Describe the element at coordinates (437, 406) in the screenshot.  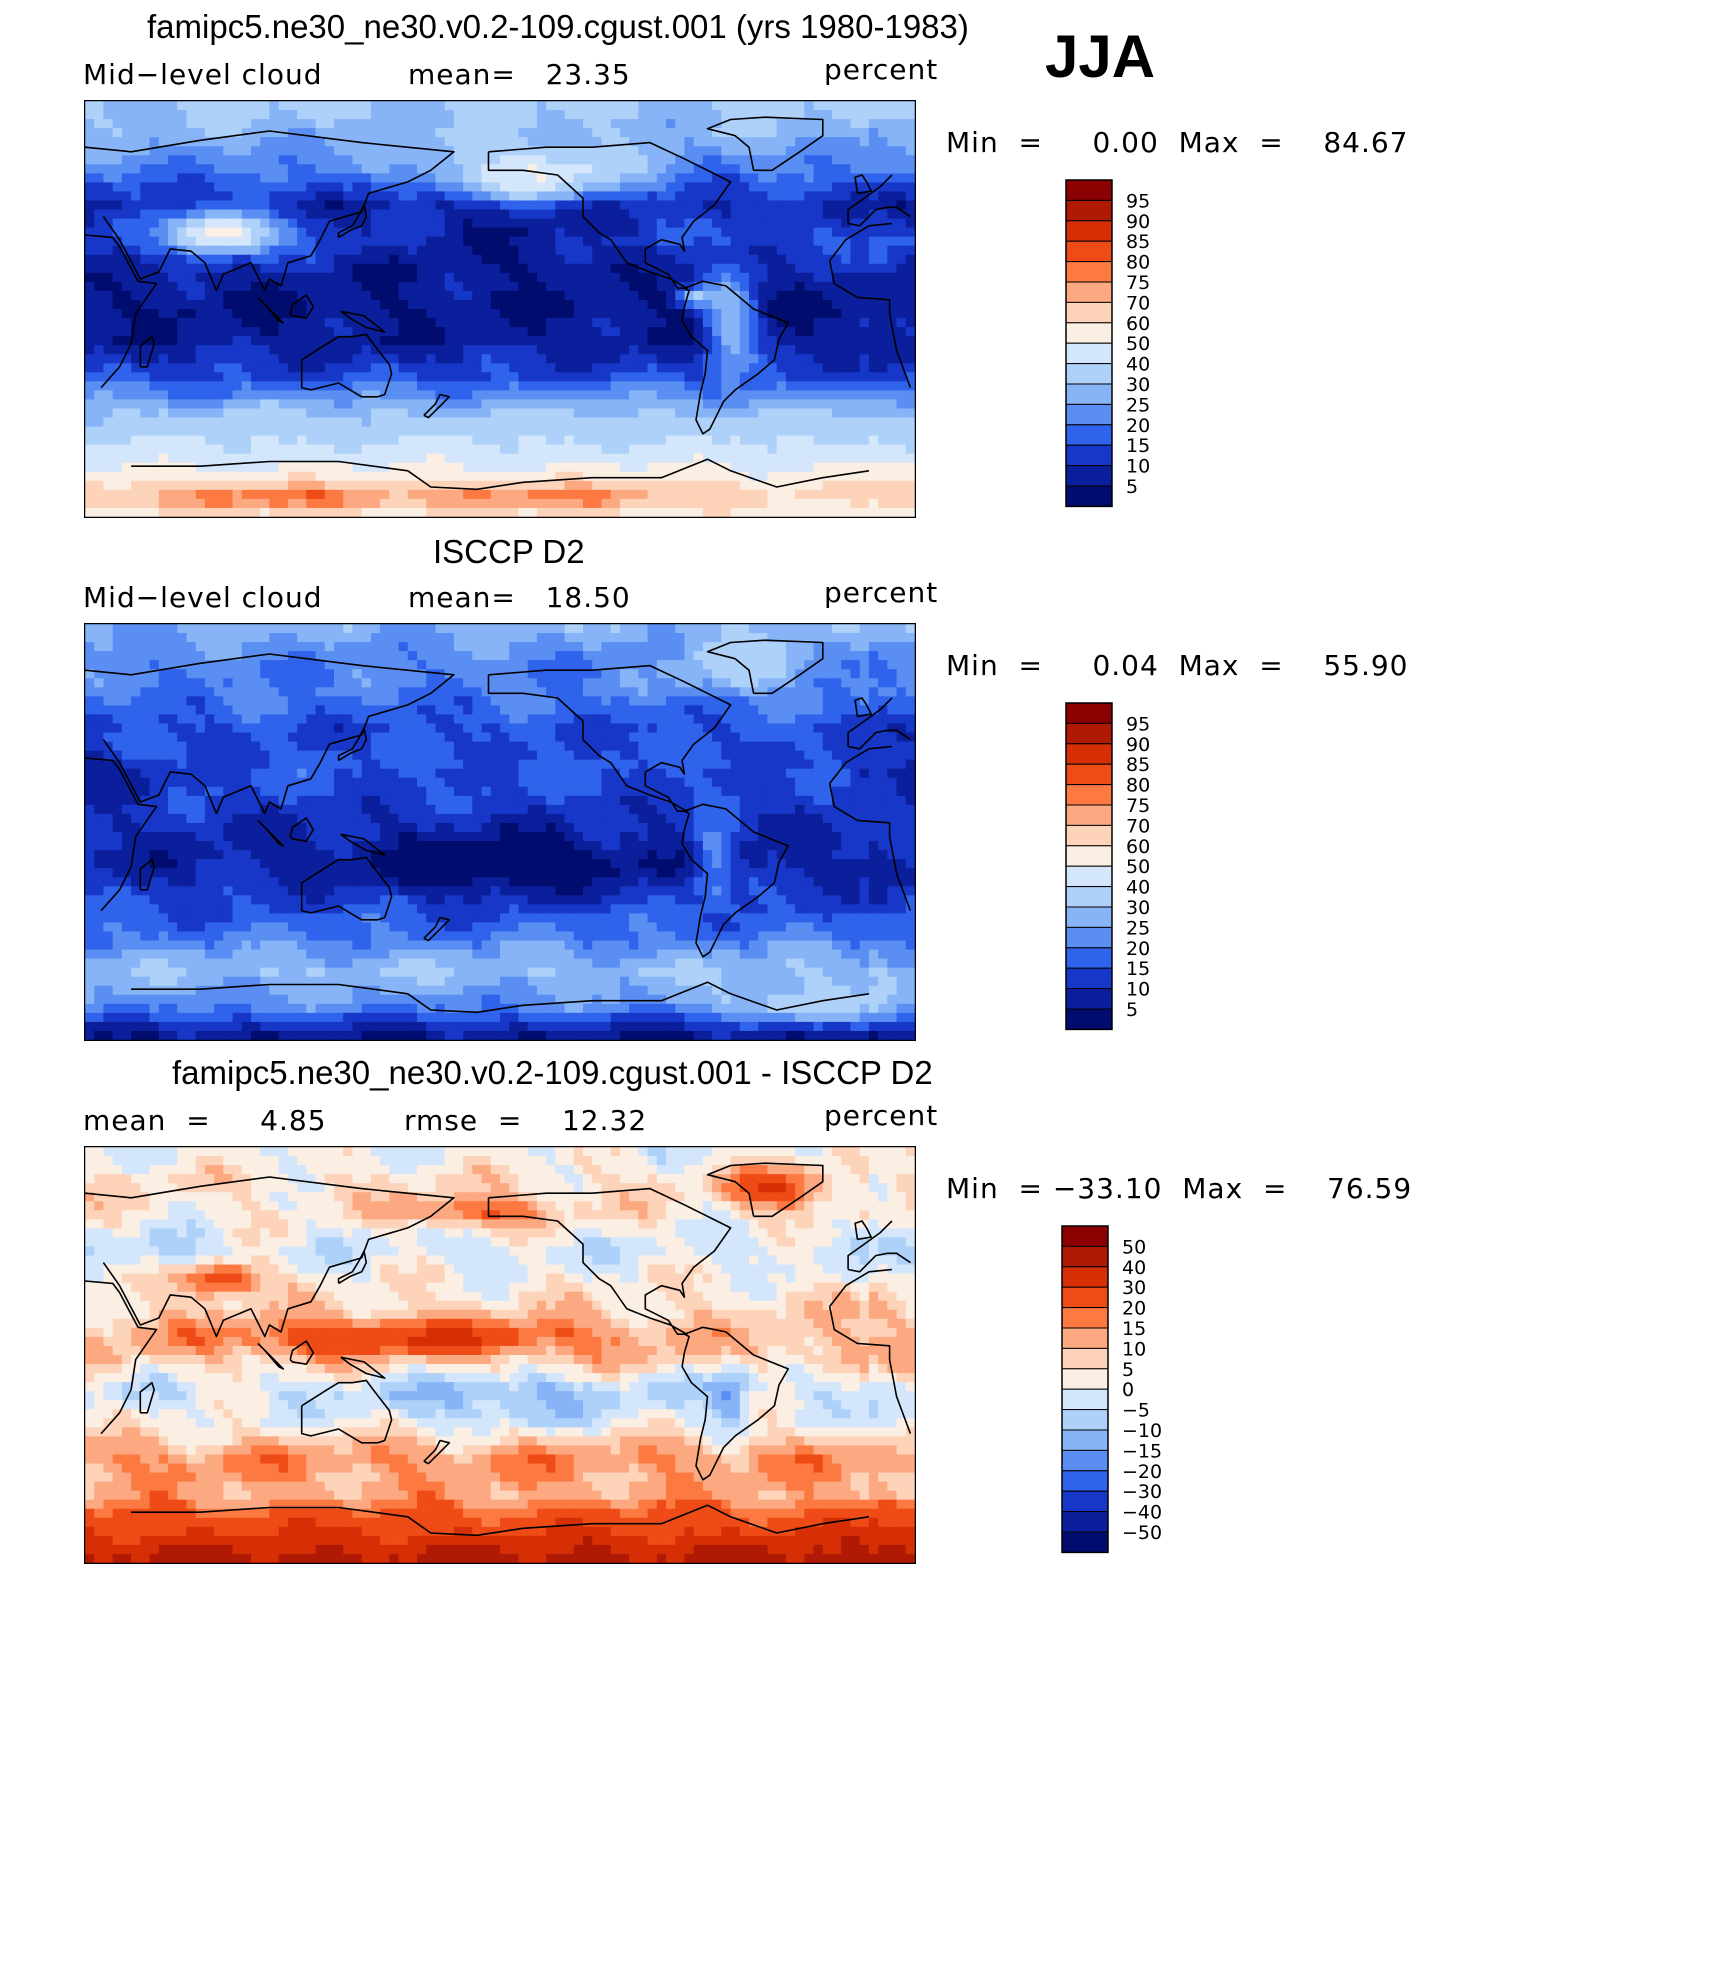
I see `coastline` at that location.